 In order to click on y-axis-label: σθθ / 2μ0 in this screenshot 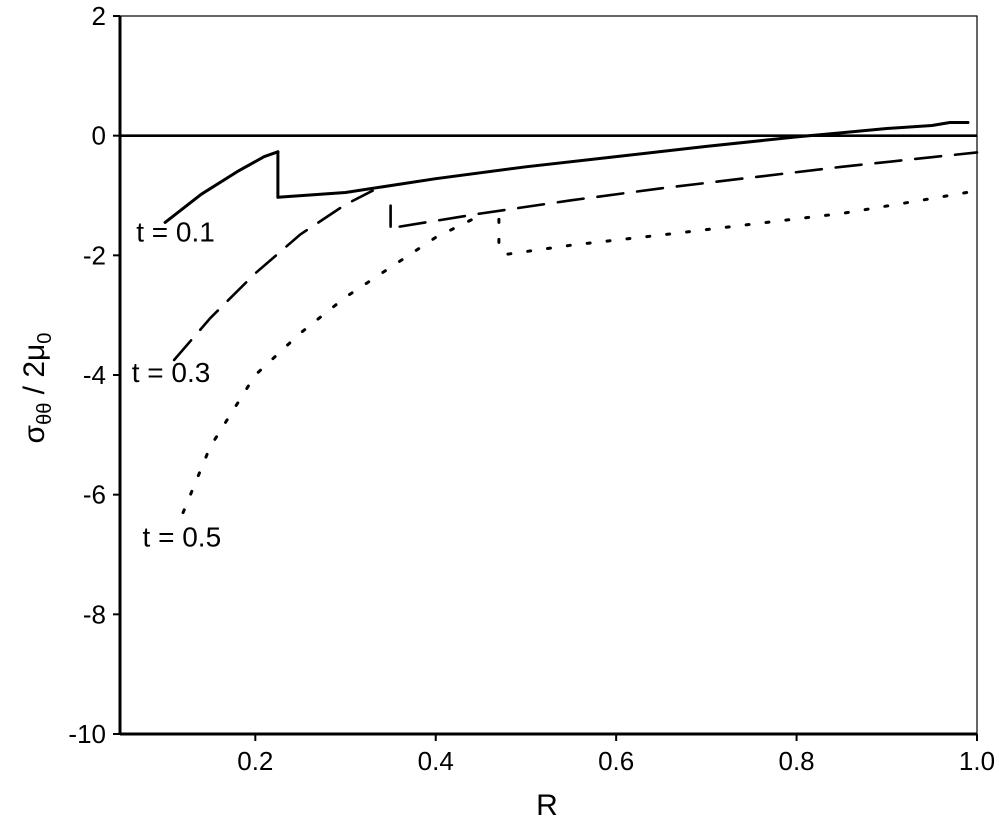, I will do `click(37, 388)`.